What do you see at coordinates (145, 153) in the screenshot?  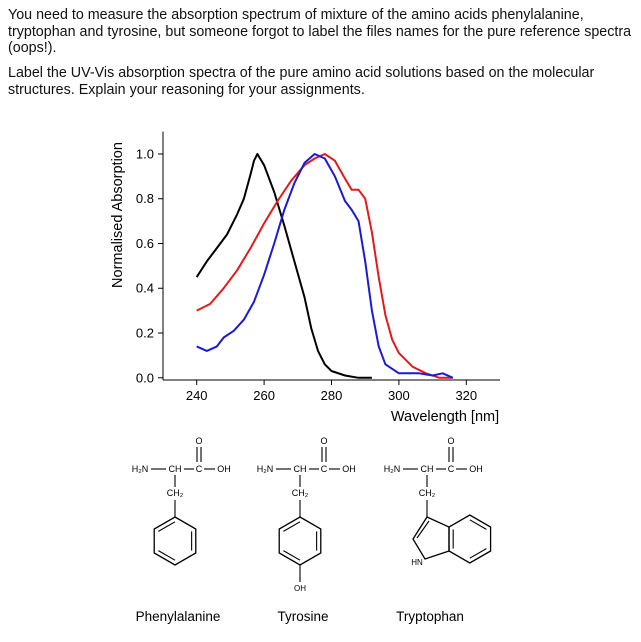 I see `y-tick-label: 1.0` at bounding box center [145, 153].